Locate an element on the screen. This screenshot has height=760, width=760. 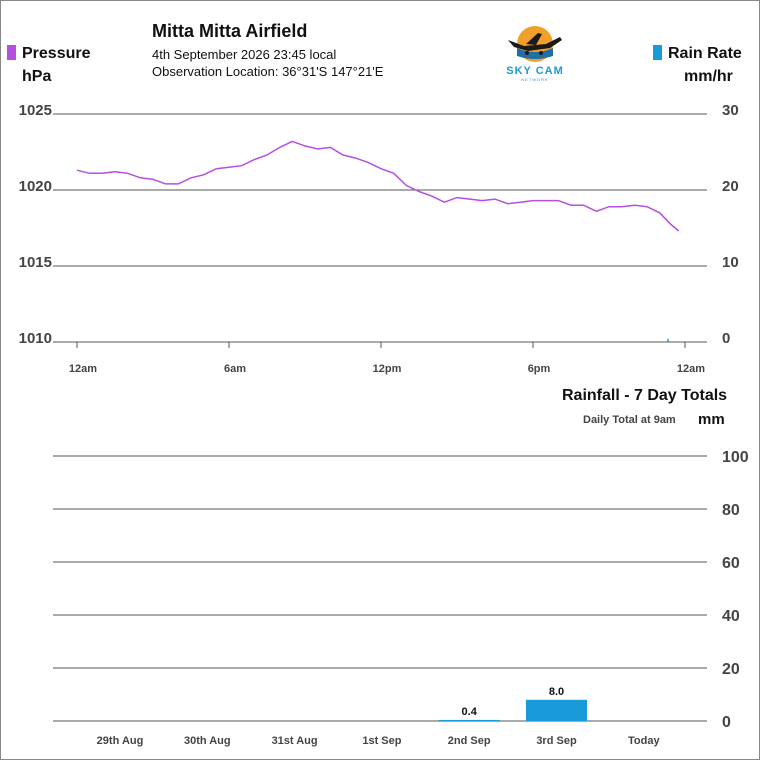
rainfall-tick-label: 100 is located at coordinates (735, 457).